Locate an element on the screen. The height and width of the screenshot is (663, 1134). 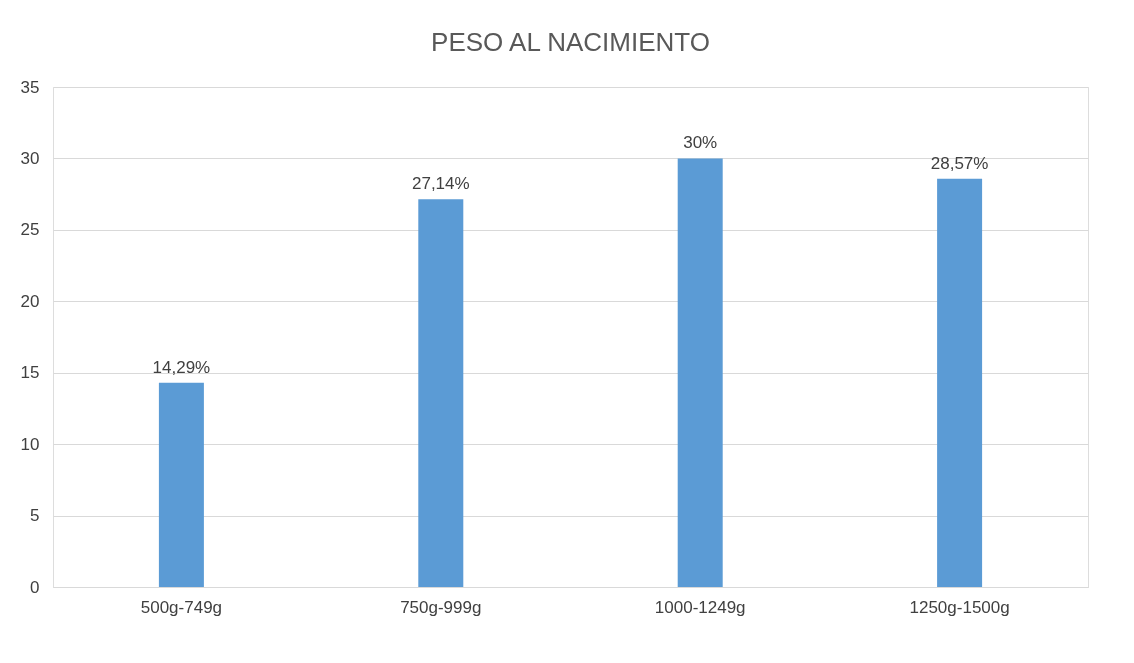
y-tick-label: 10 is located at coordinates (30, 444).